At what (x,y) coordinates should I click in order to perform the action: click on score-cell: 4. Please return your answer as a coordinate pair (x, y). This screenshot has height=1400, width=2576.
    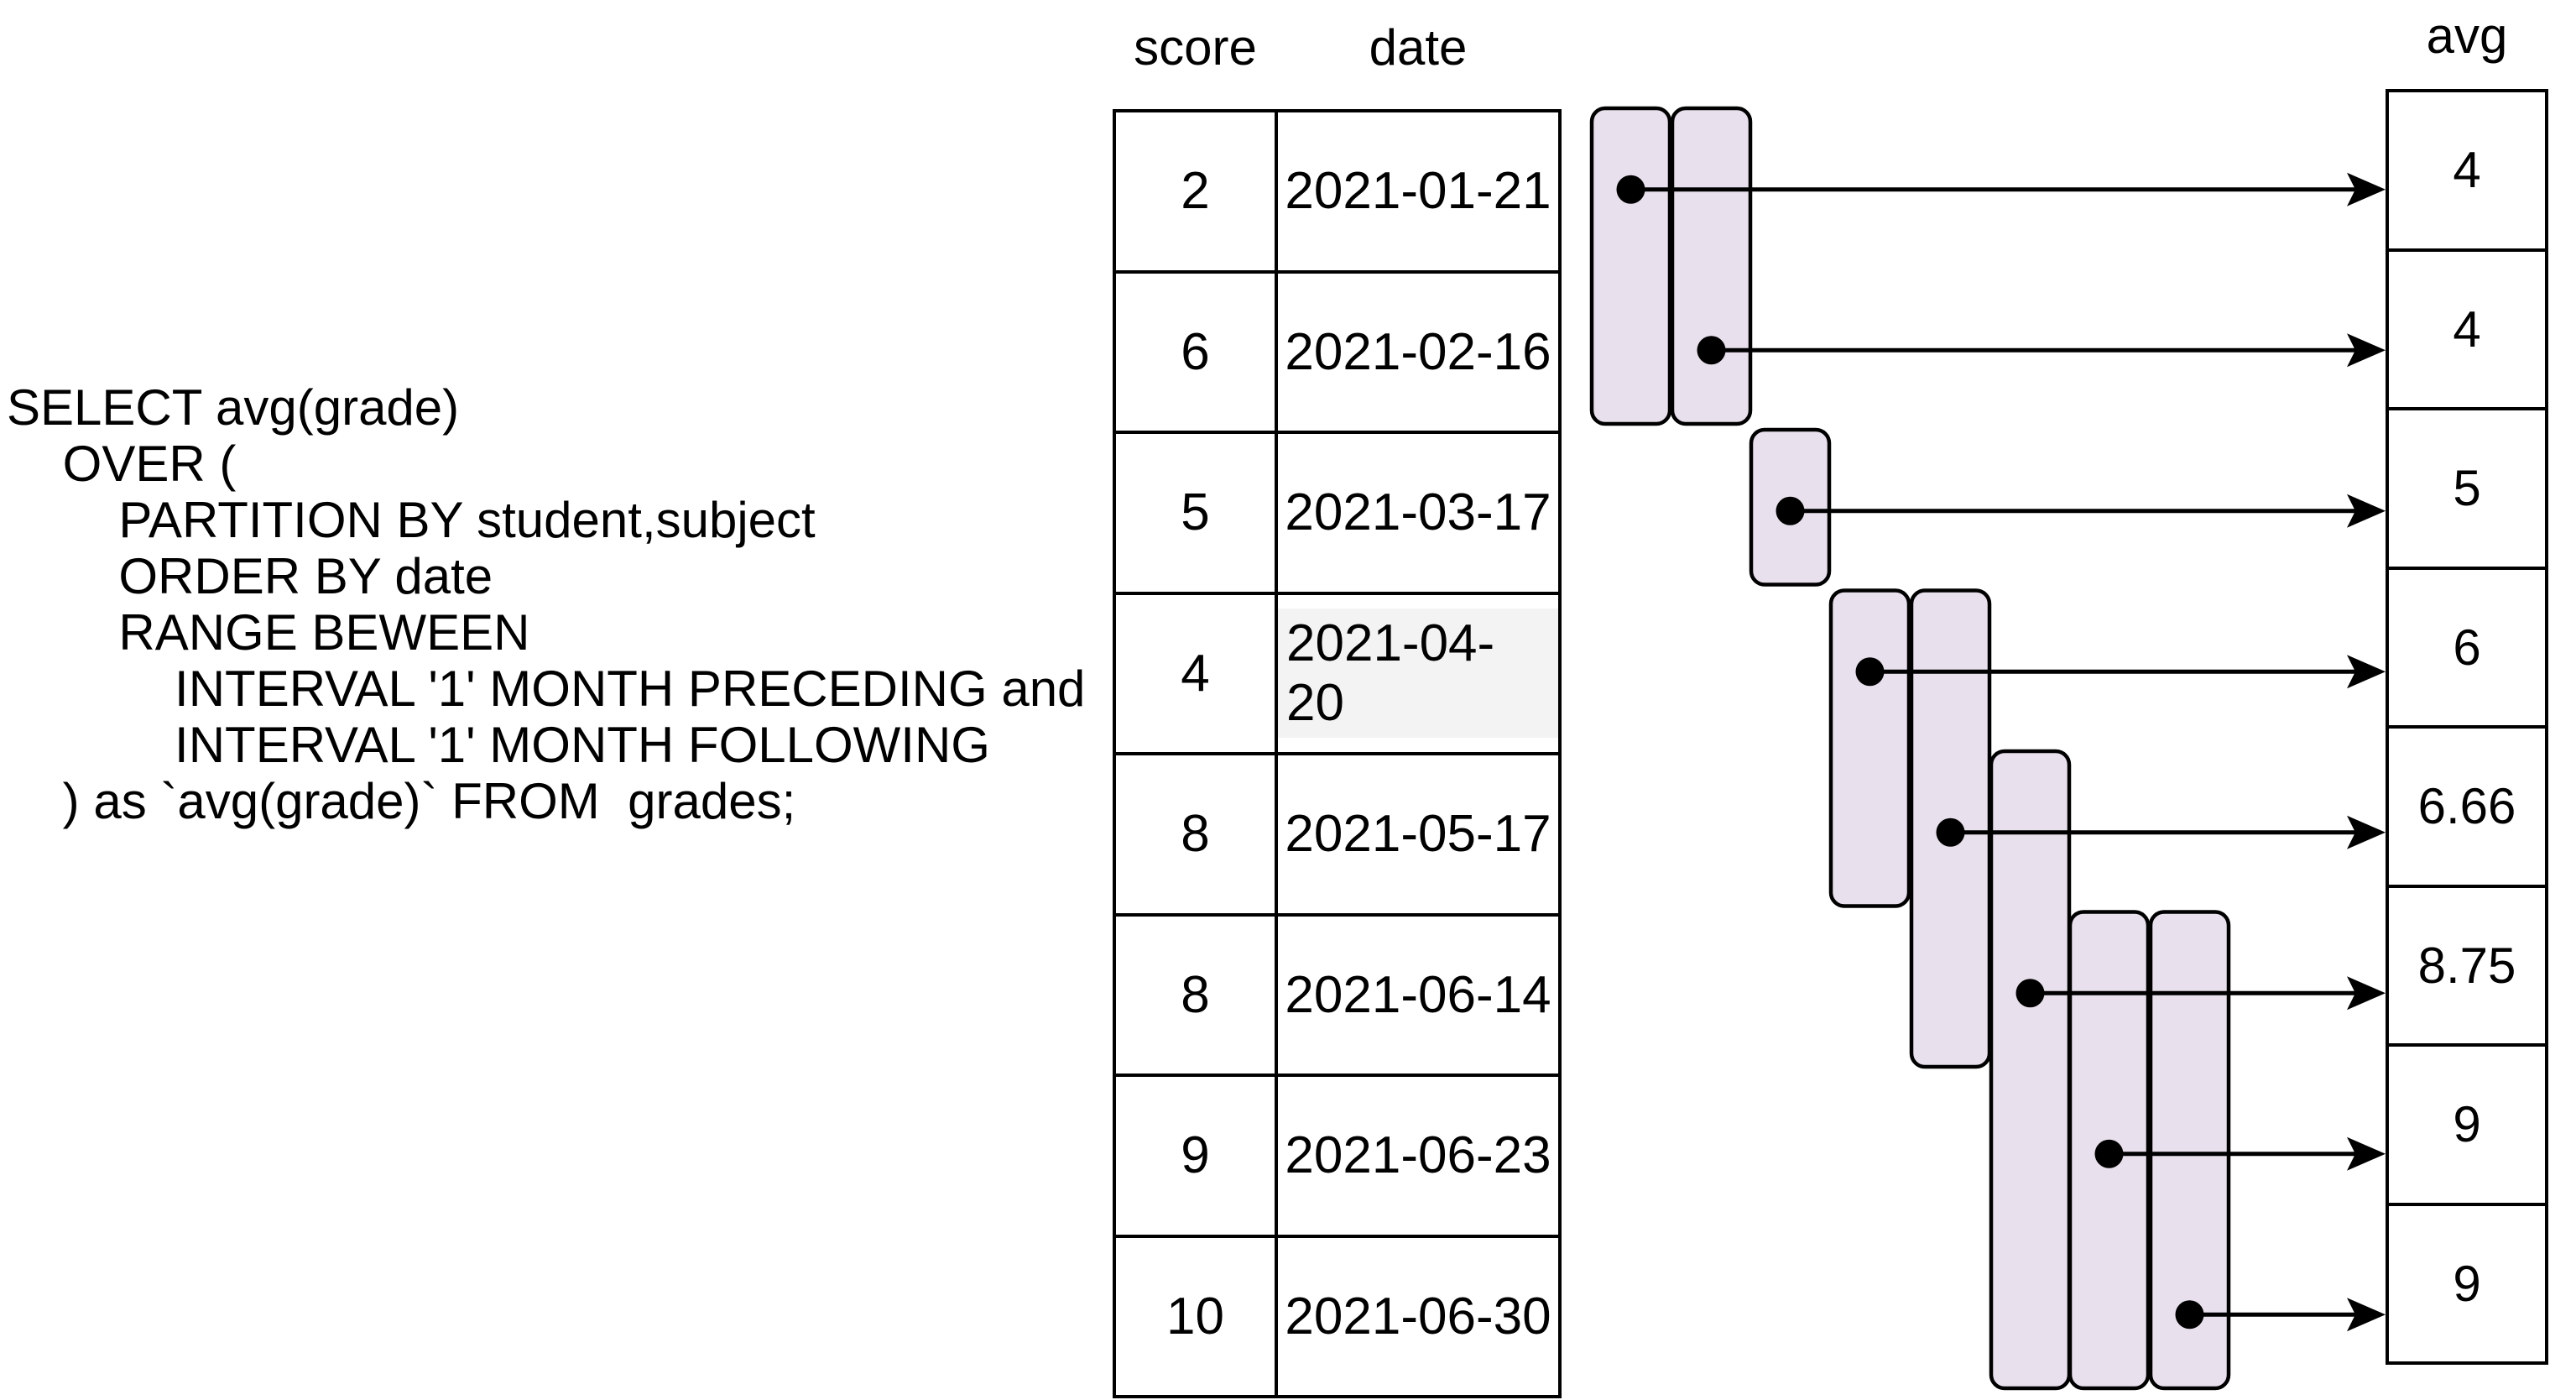
    Looking at the image, I should click on (1197, 675).